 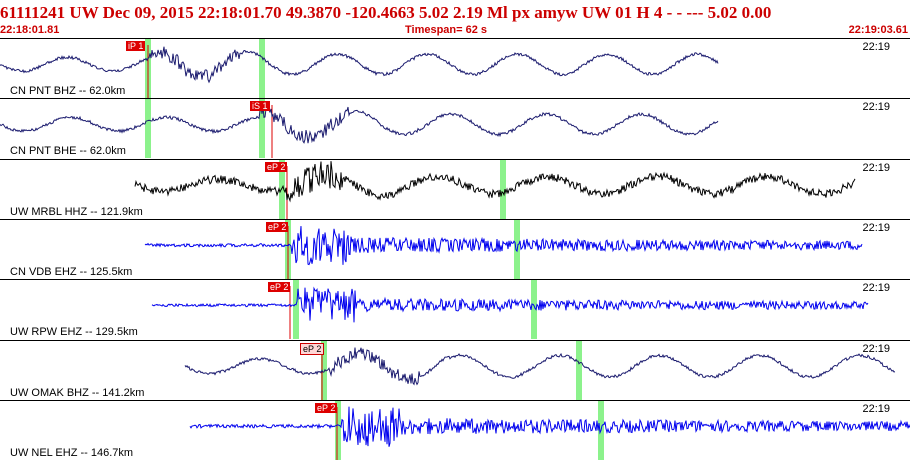 I want to click on trace-panel-pnt-bhe: iS 1 CN PNT BHE -- 62.0km 22:19, so click(x=455, y=128).